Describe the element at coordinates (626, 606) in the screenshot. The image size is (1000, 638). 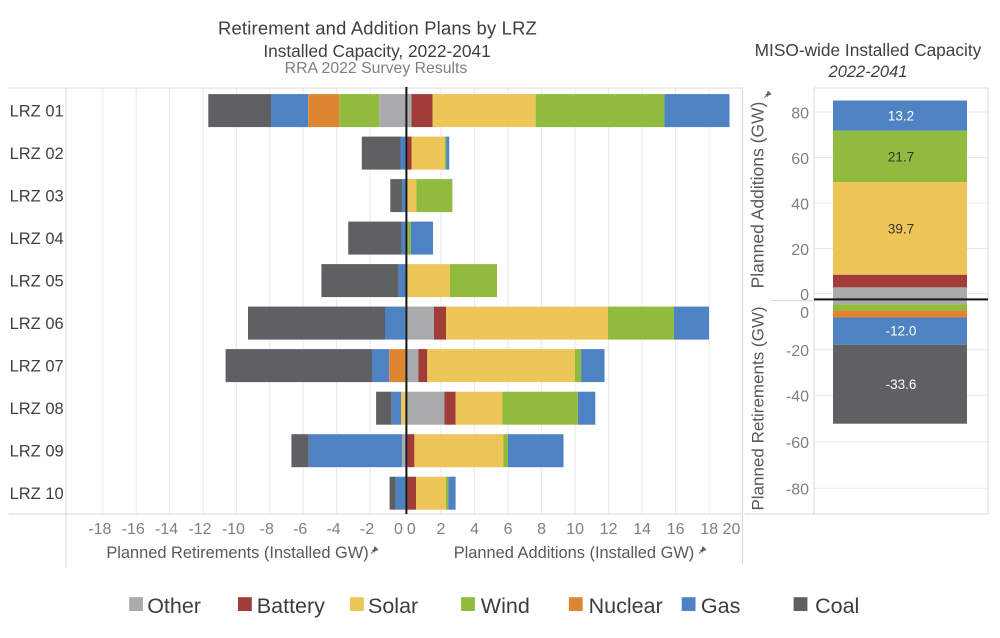
I see `svg-text: Nuclear` at that location.